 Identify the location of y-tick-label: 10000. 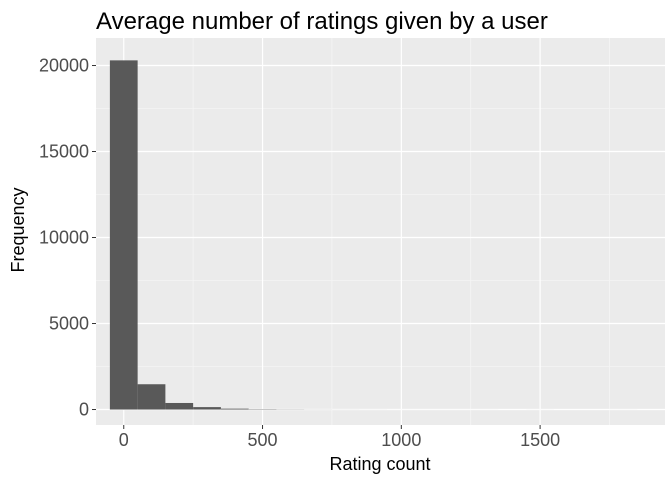
(64, 238).